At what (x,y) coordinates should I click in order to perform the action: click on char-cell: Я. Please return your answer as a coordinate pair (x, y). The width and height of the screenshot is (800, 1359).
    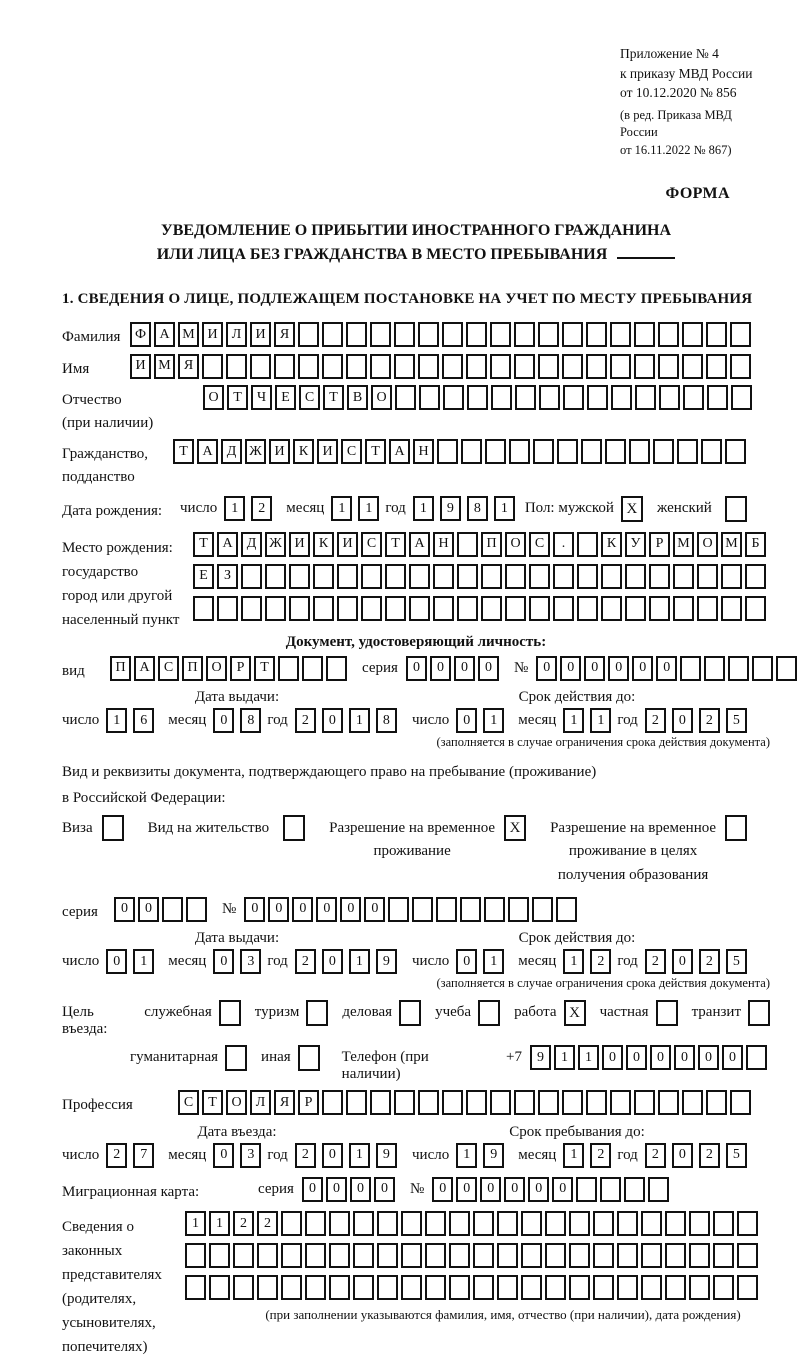
    Looking at the image, I should click on (284, 1103).